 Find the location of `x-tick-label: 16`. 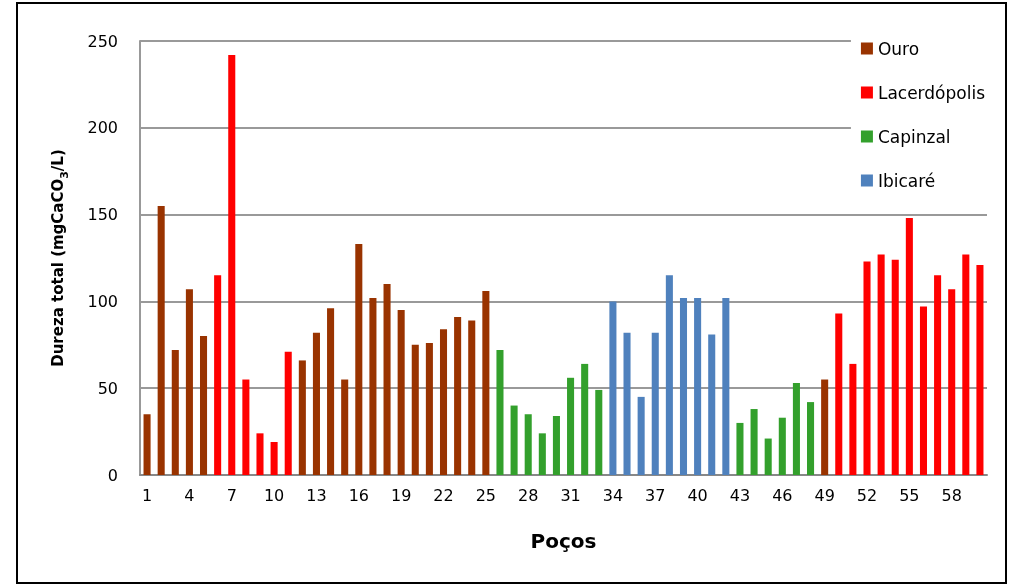

x-tick-label: 16 is located at coordinates (358, 495).